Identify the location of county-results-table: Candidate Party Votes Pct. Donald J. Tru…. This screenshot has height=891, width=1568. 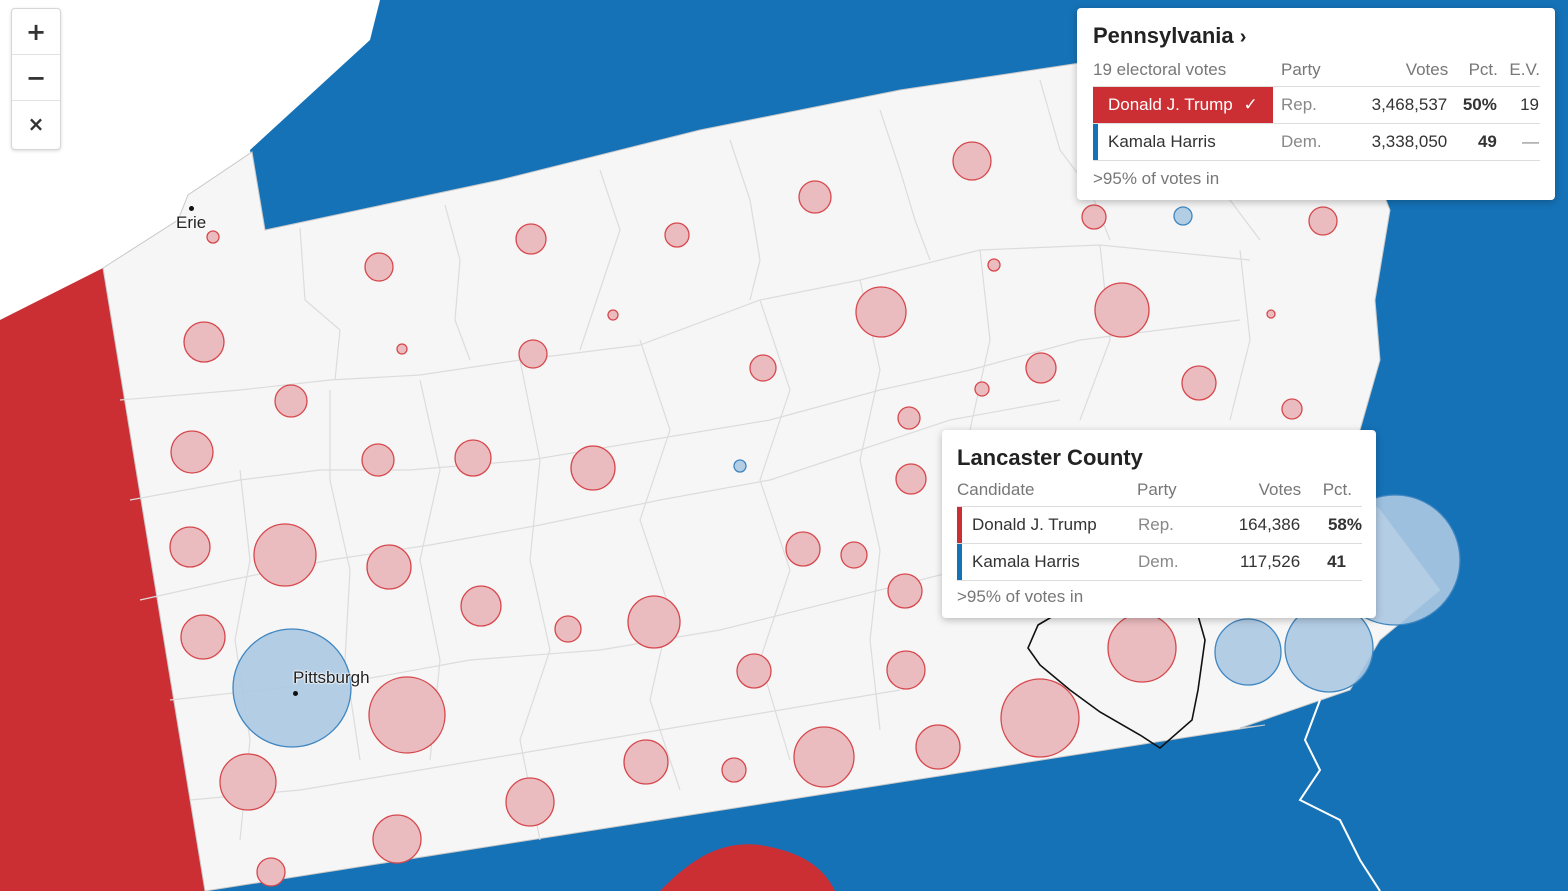
(1159, 530).